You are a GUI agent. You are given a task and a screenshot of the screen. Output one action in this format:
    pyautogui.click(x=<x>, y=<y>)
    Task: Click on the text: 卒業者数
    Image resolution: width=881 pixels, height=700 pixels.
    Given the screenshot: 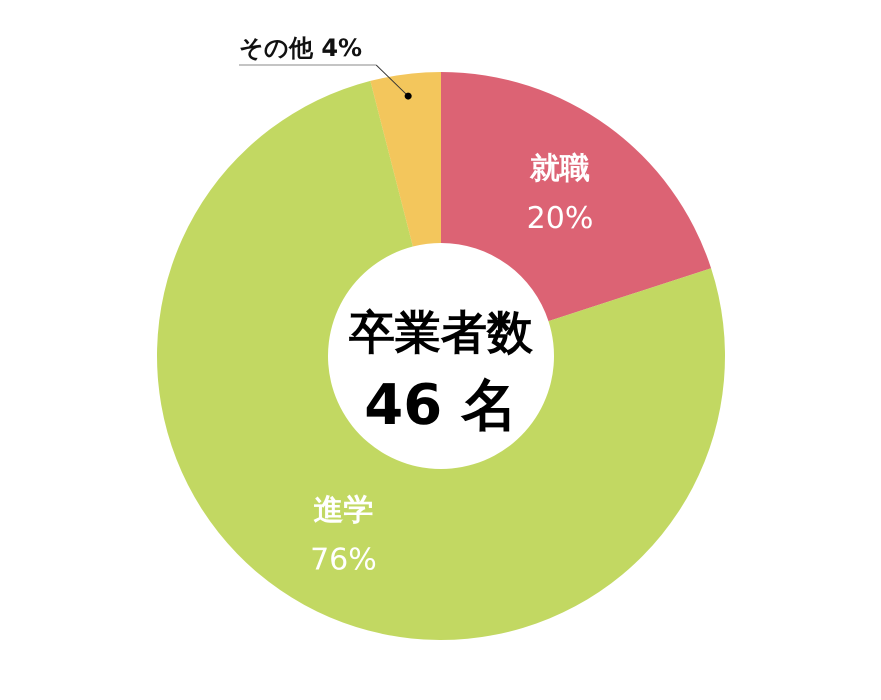 What is the action you would take?
    pyautogui.click(x=441, y=332)
    